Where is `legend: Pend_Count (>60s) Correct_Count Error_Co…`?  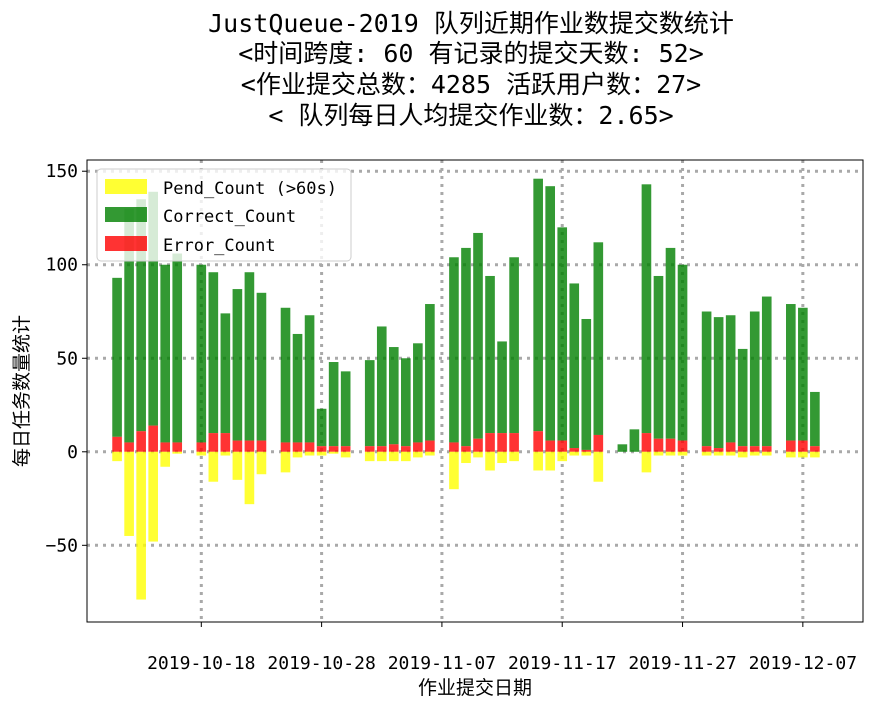 legend: Pend_Count (>60s) Correct_Count Error_Co… is located at coordinates (224, 215).